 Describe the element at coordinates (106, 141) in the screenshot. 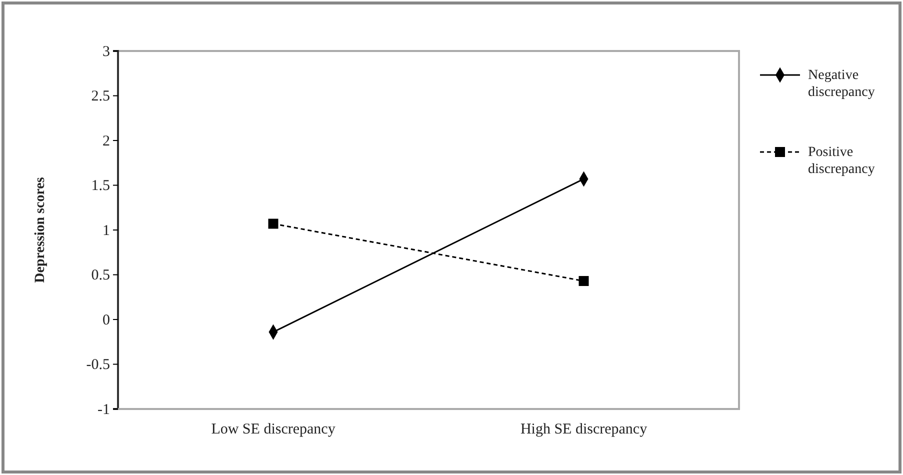

I see `y-tick-label: 2` at that location.